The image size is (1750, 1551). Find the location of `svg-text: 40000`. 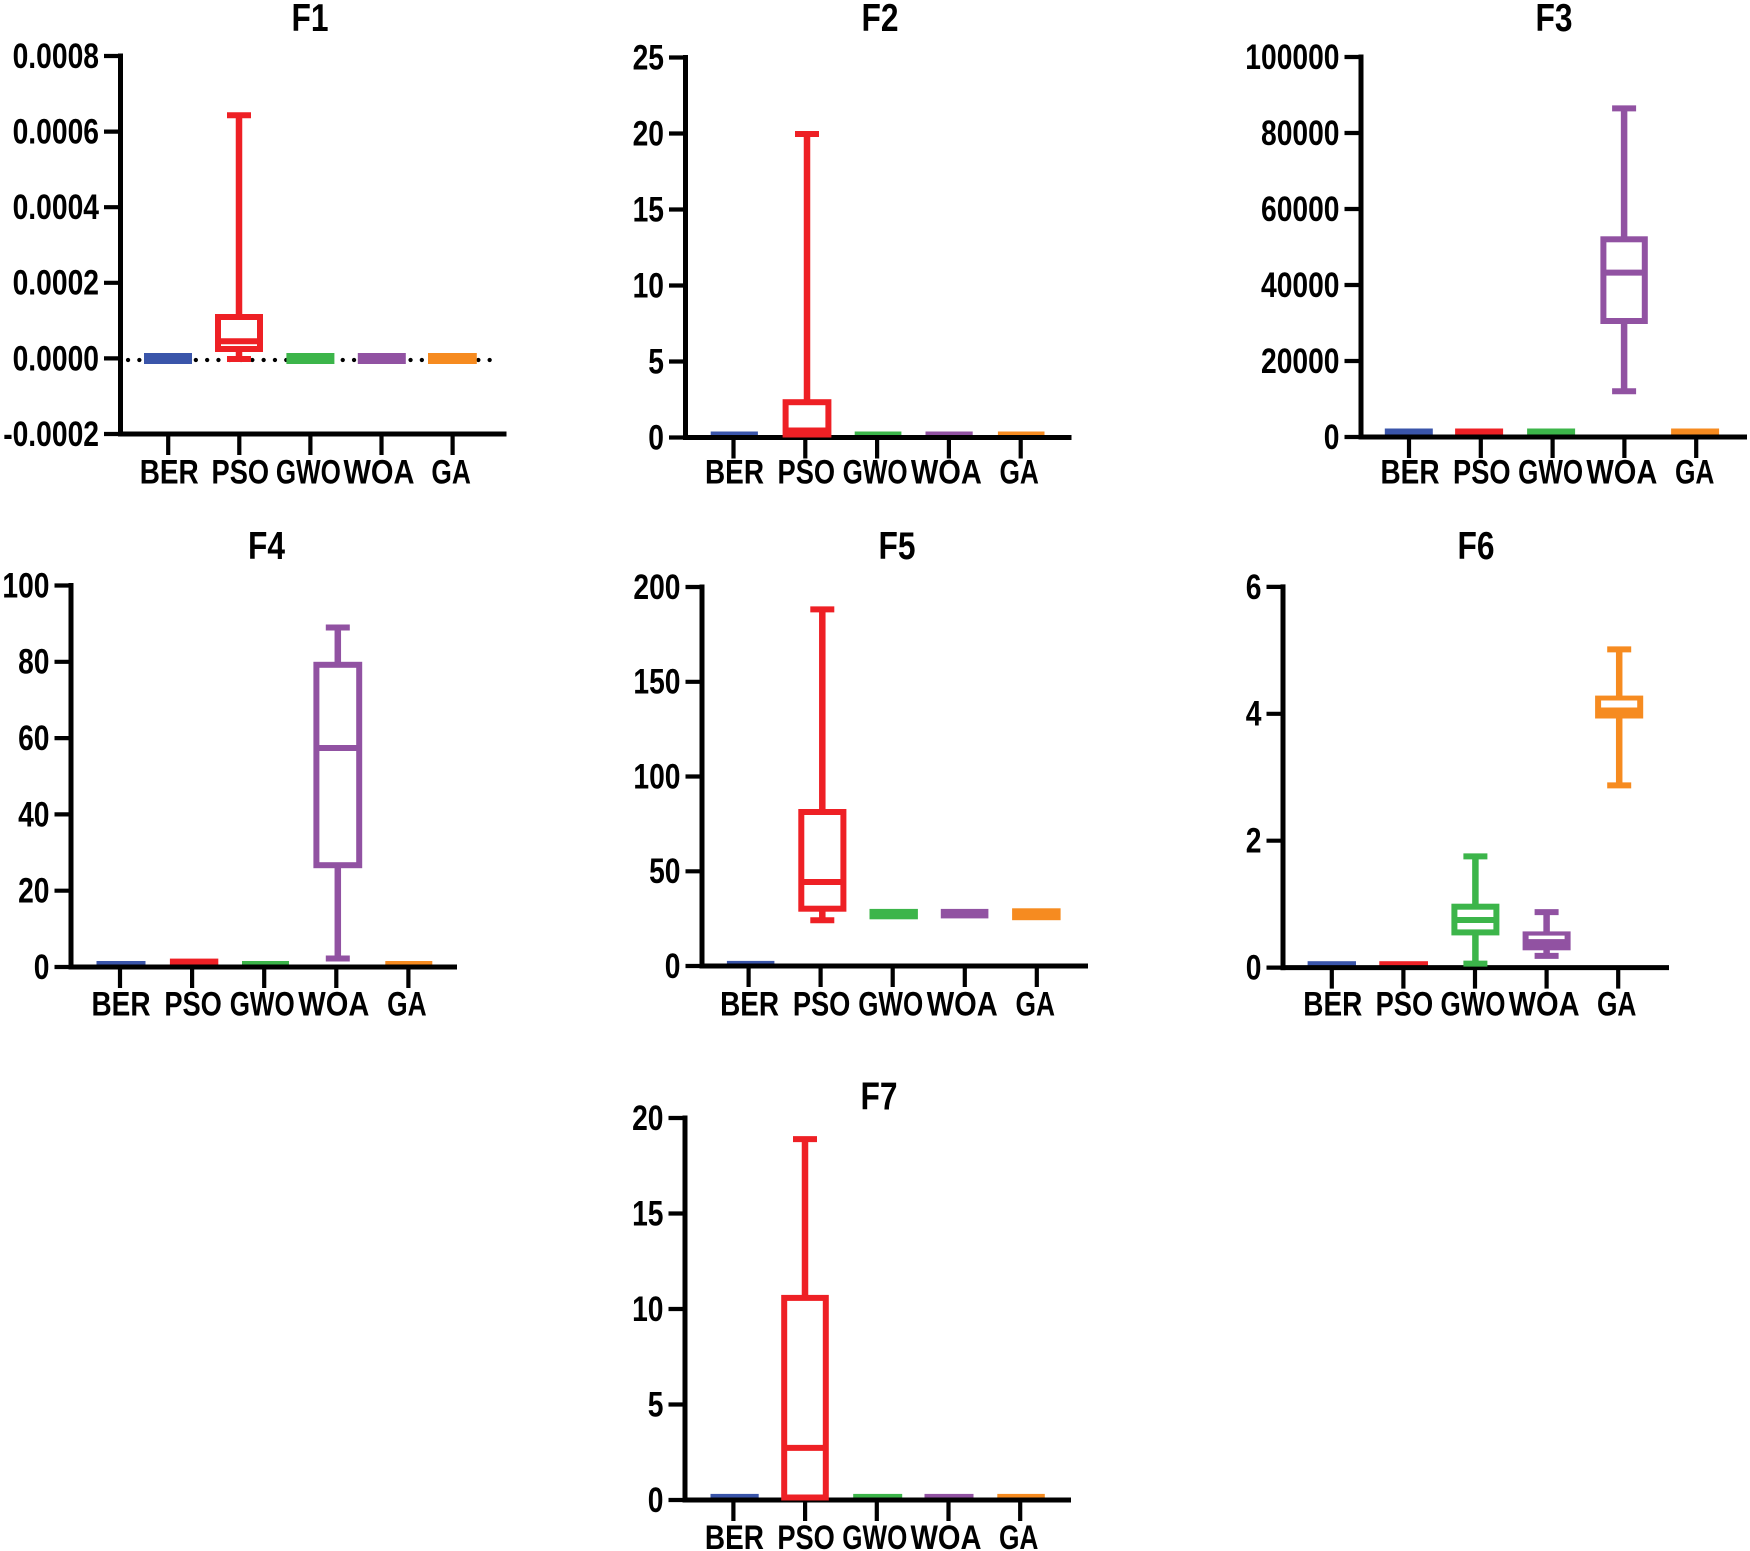

svg-text: 40000 is located at coordinates (1300, 285).